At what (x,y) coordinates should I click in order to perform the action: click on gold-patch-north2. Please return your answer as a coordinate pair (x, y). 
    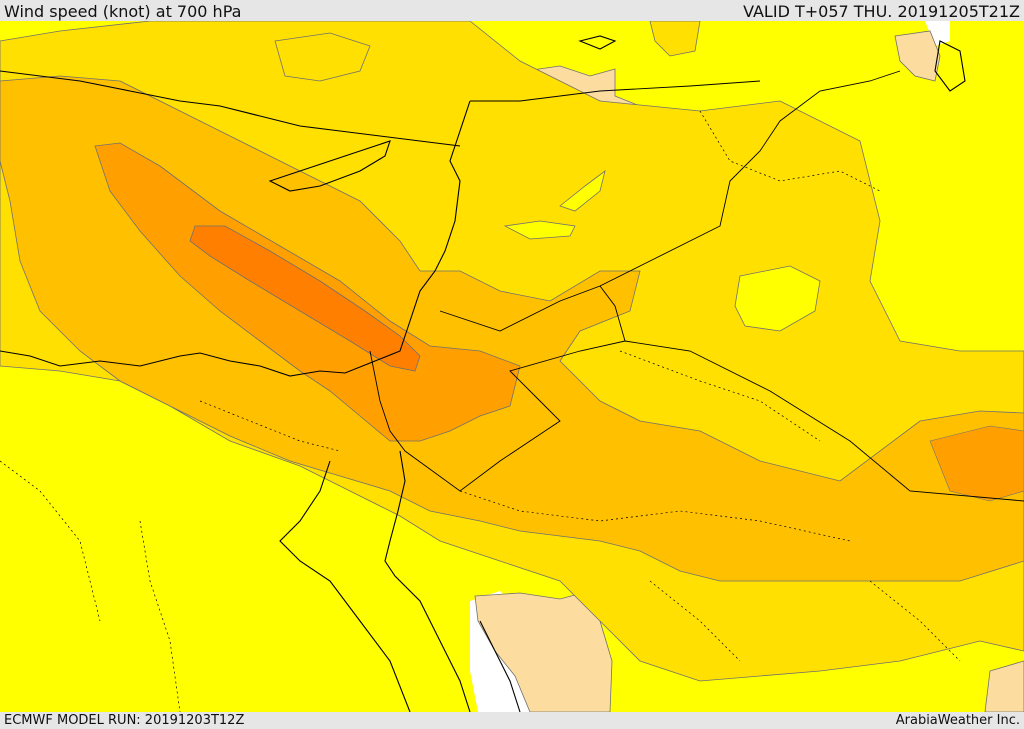
    Looking at the image, I should click on (675, 39).